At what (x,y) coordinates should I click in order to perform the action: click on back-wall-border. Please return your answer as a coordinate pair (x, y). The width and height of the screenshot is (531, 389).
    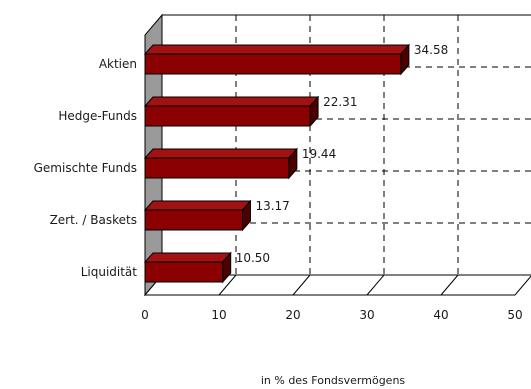
    Looking at the image, I should click on (346, 15).